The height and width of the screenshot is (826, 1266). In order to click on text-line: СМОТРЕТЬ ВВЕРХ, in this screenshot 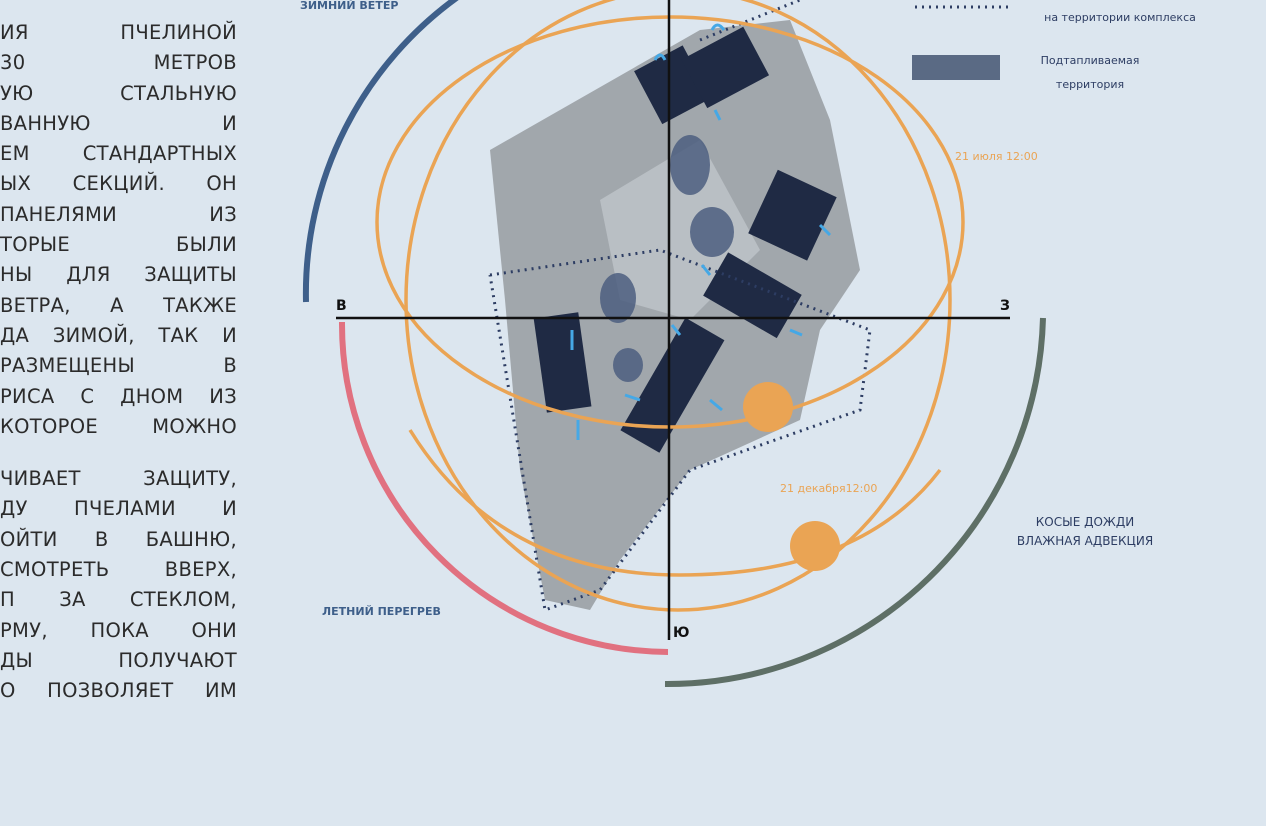, I will do `click(118, 570)`.